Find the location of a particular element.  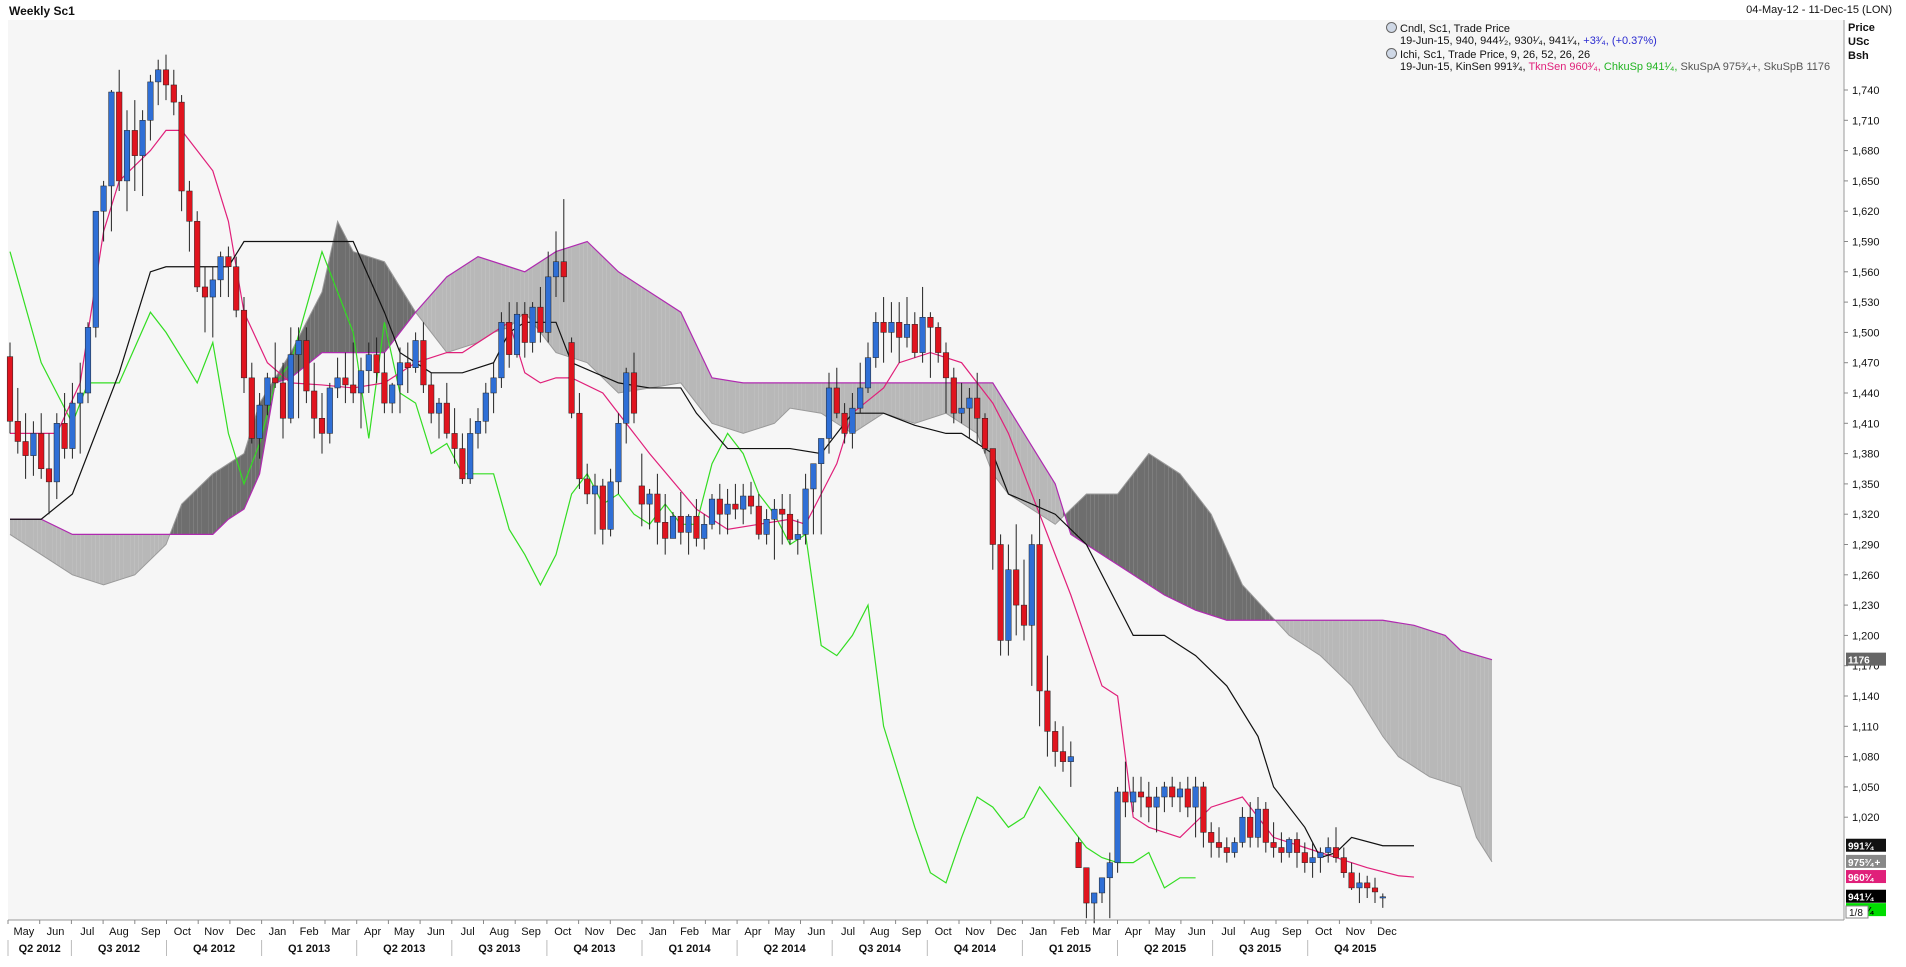

value-tag-label: 941¹⁄₄ is located at coordinates (1861, 898).